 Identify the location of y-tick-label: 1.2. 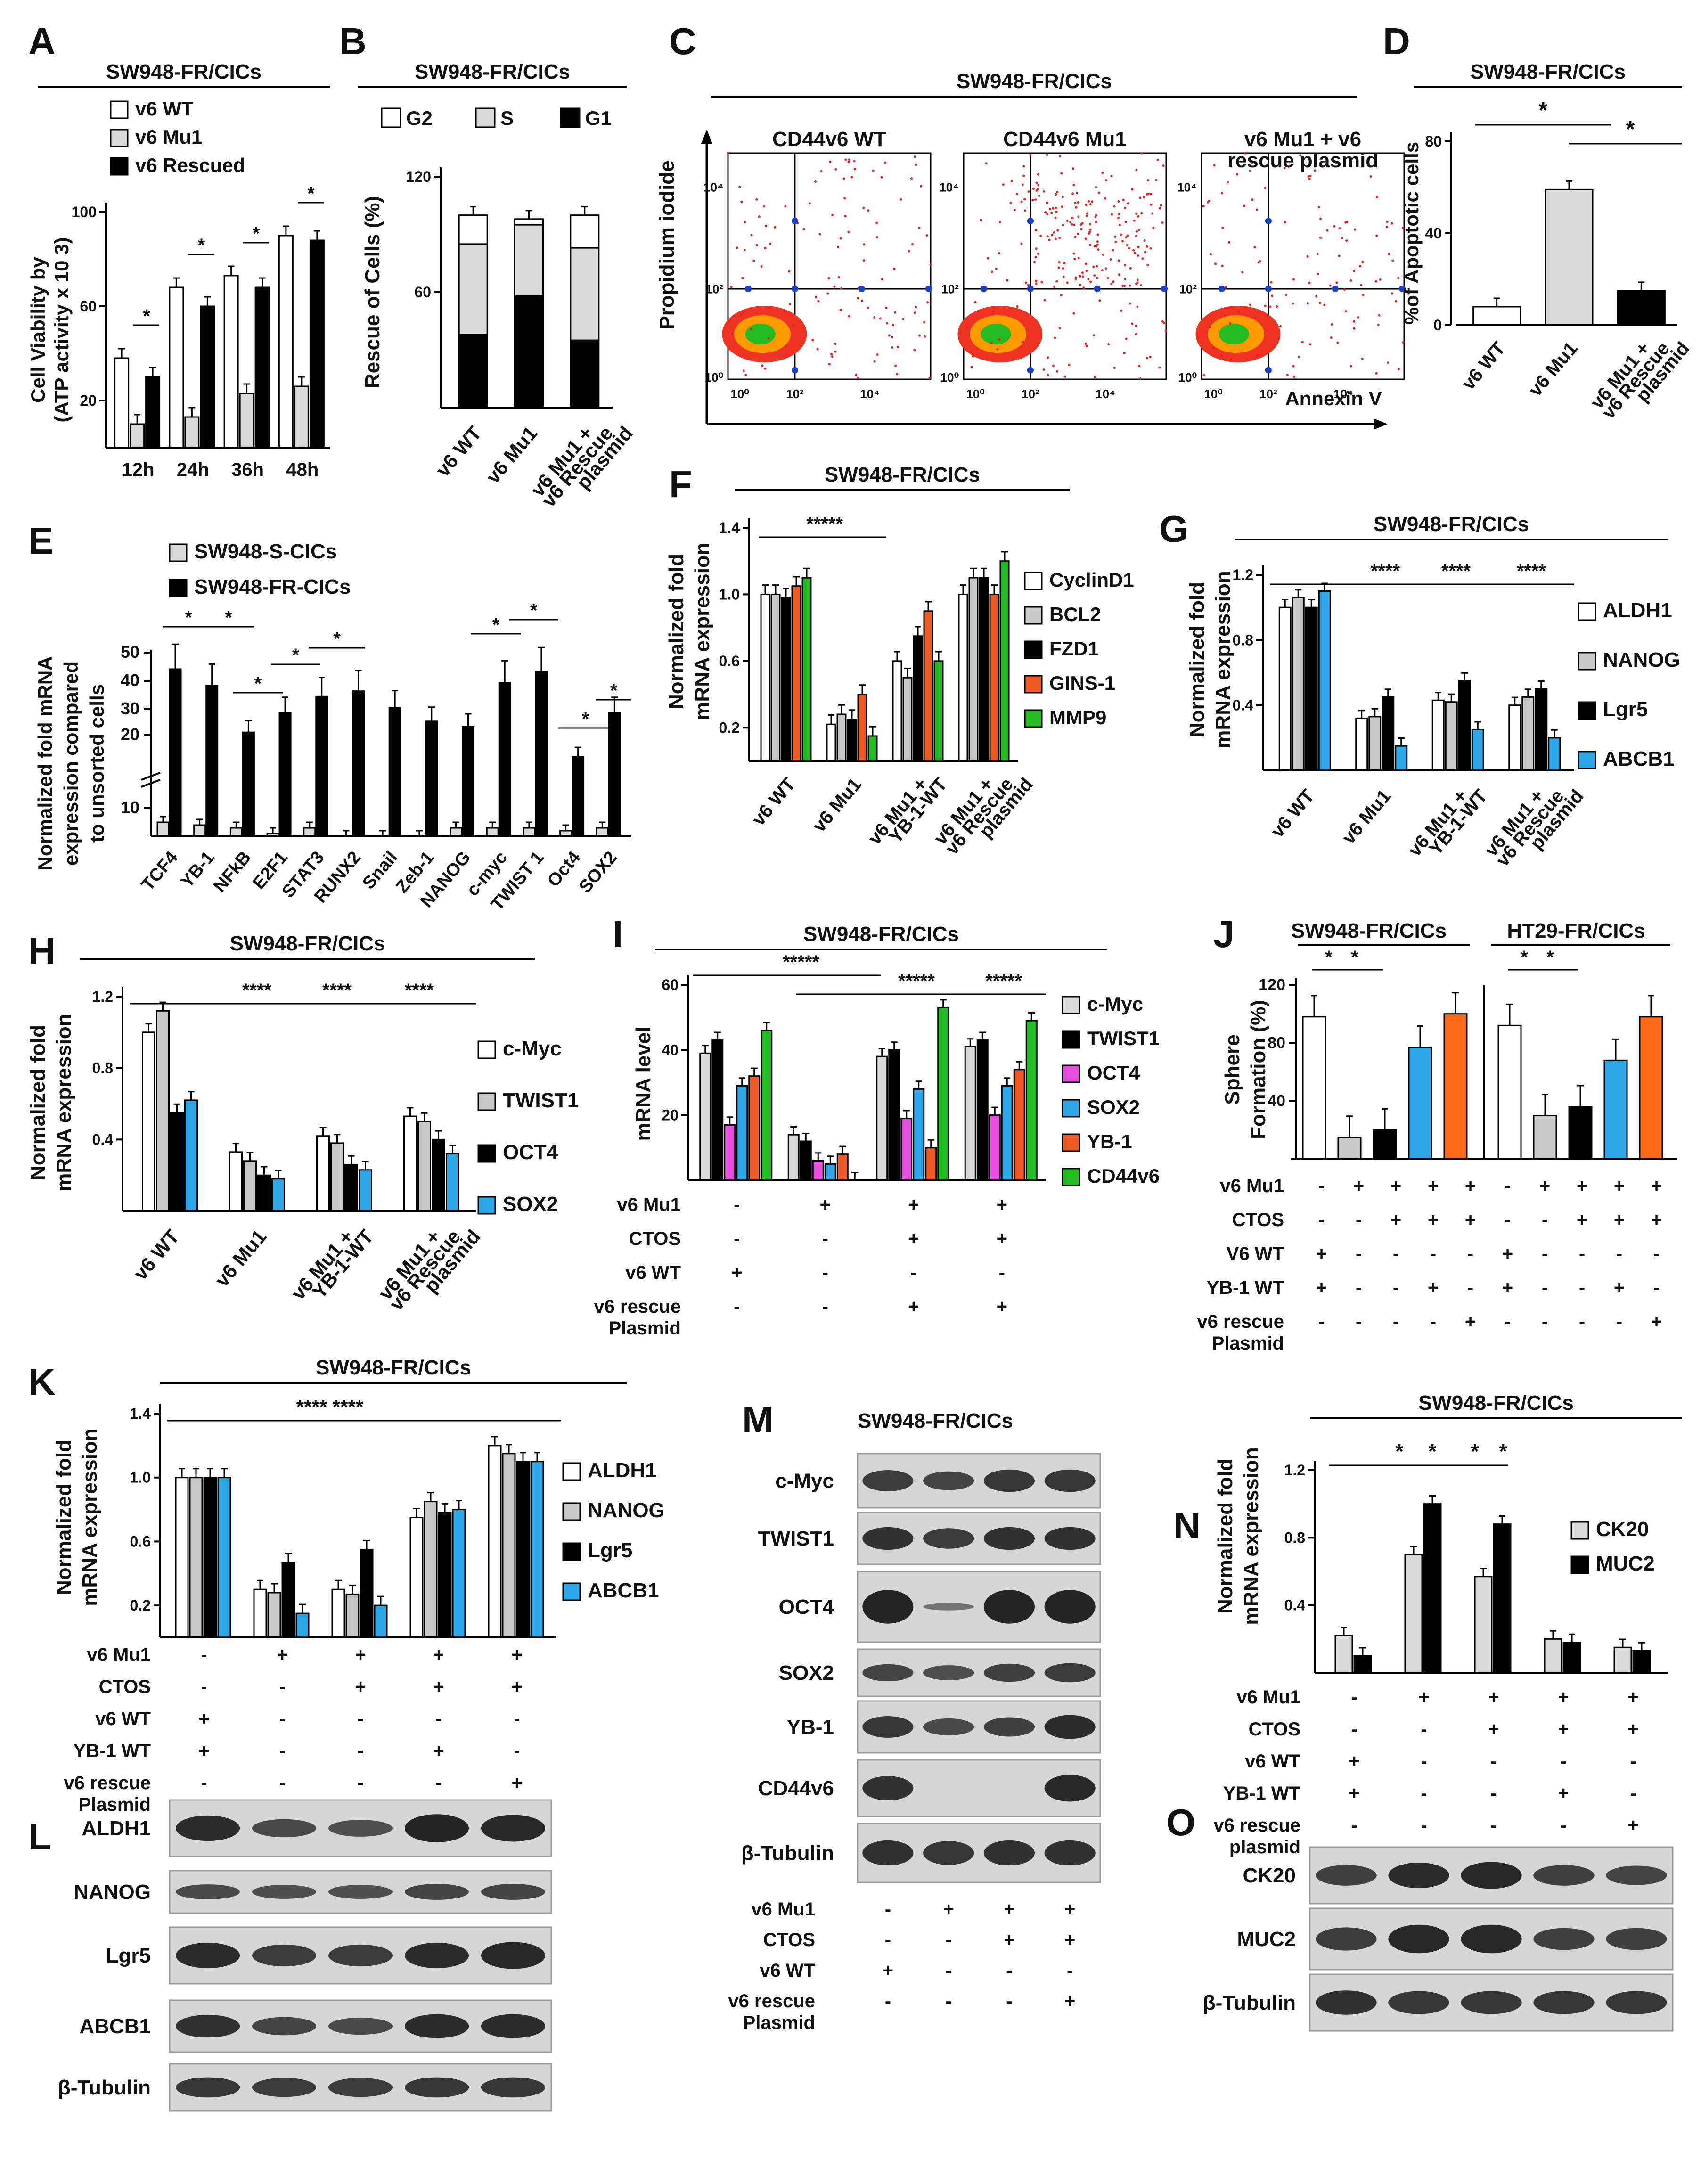
(1294, 1470).